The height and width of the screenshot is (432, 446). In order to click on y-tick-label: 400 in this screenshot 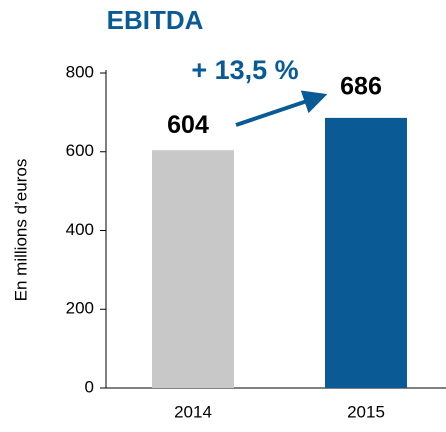, I will do `click(80, 229)`.